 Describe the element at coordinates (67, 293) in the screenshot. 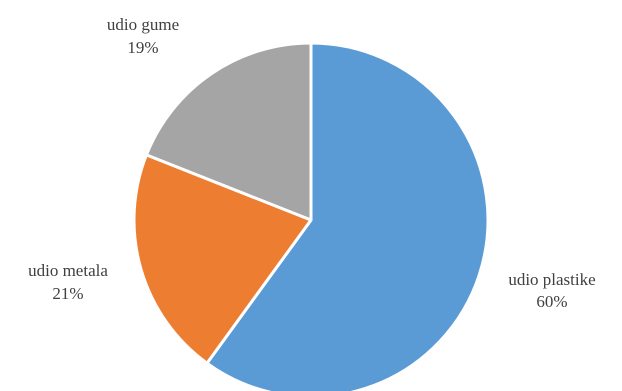

I see `slice-percent-label: 21%` at that location.